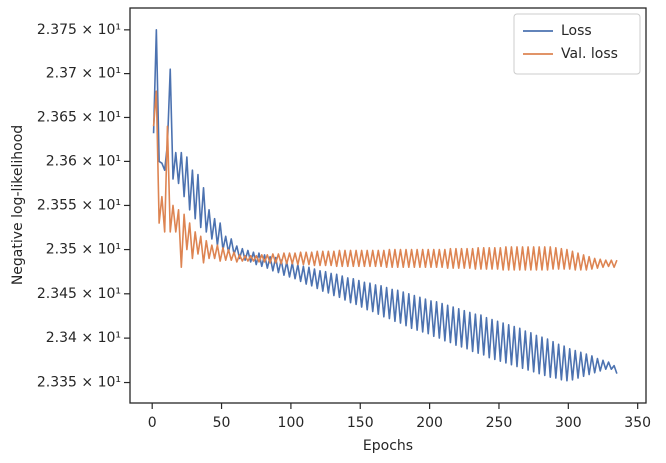 This screenshot has height=463, width=666. Describe the element at coordinates (18, 205) in the screenshot. I see `y-axis-label: Negative log-likelihood` at that location.